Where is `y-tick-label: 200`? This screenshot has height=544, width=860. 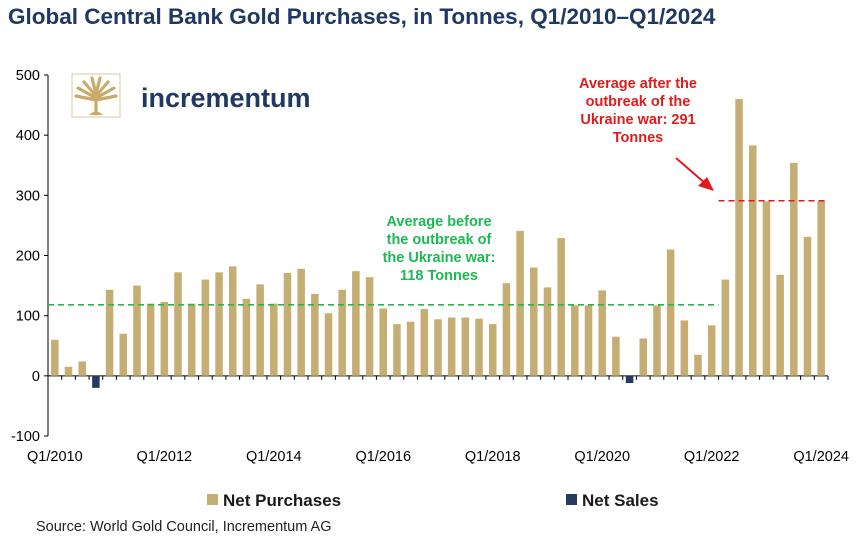 y-tick-label: 200 is located at coordinates (28, 257).